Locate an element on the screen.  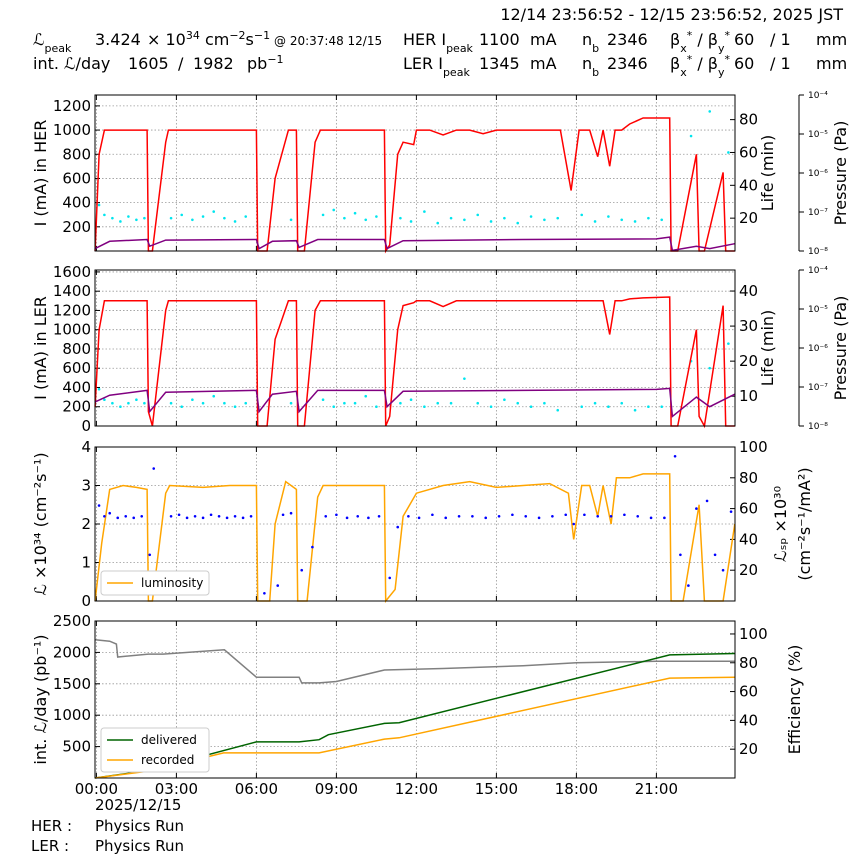
header-seg: x is located at coordinates (683, 72).